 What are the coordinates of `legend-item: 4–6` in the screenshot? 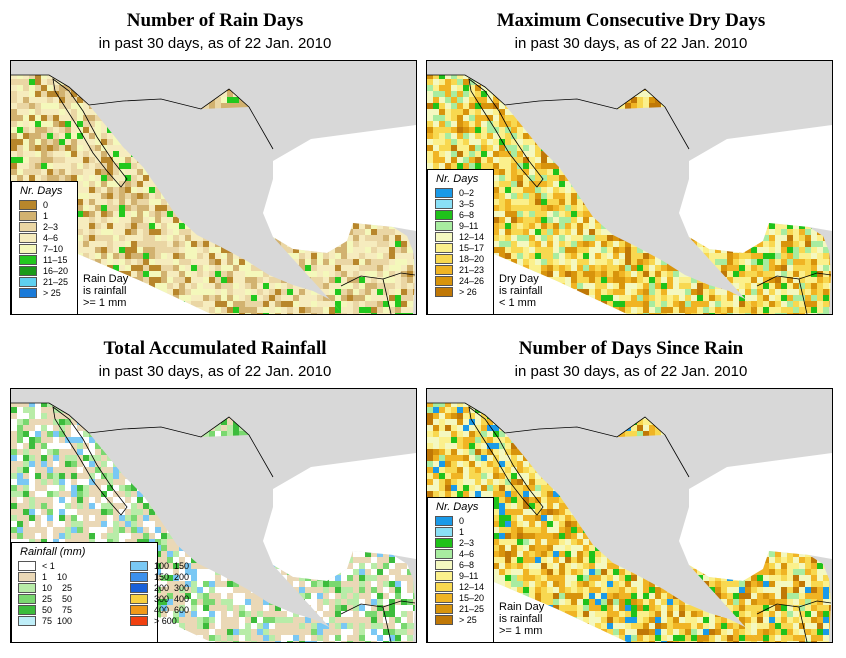 It's located at (464, 553).